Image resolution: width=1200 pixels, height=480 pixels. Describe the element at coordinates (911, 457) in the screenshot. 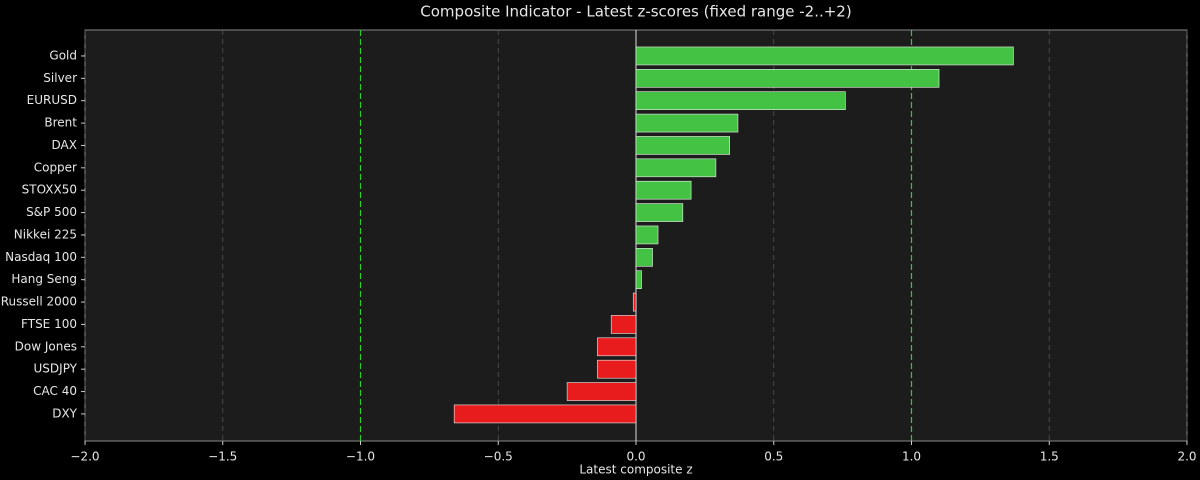

I see `x-tick-label: 1.0` at that location.